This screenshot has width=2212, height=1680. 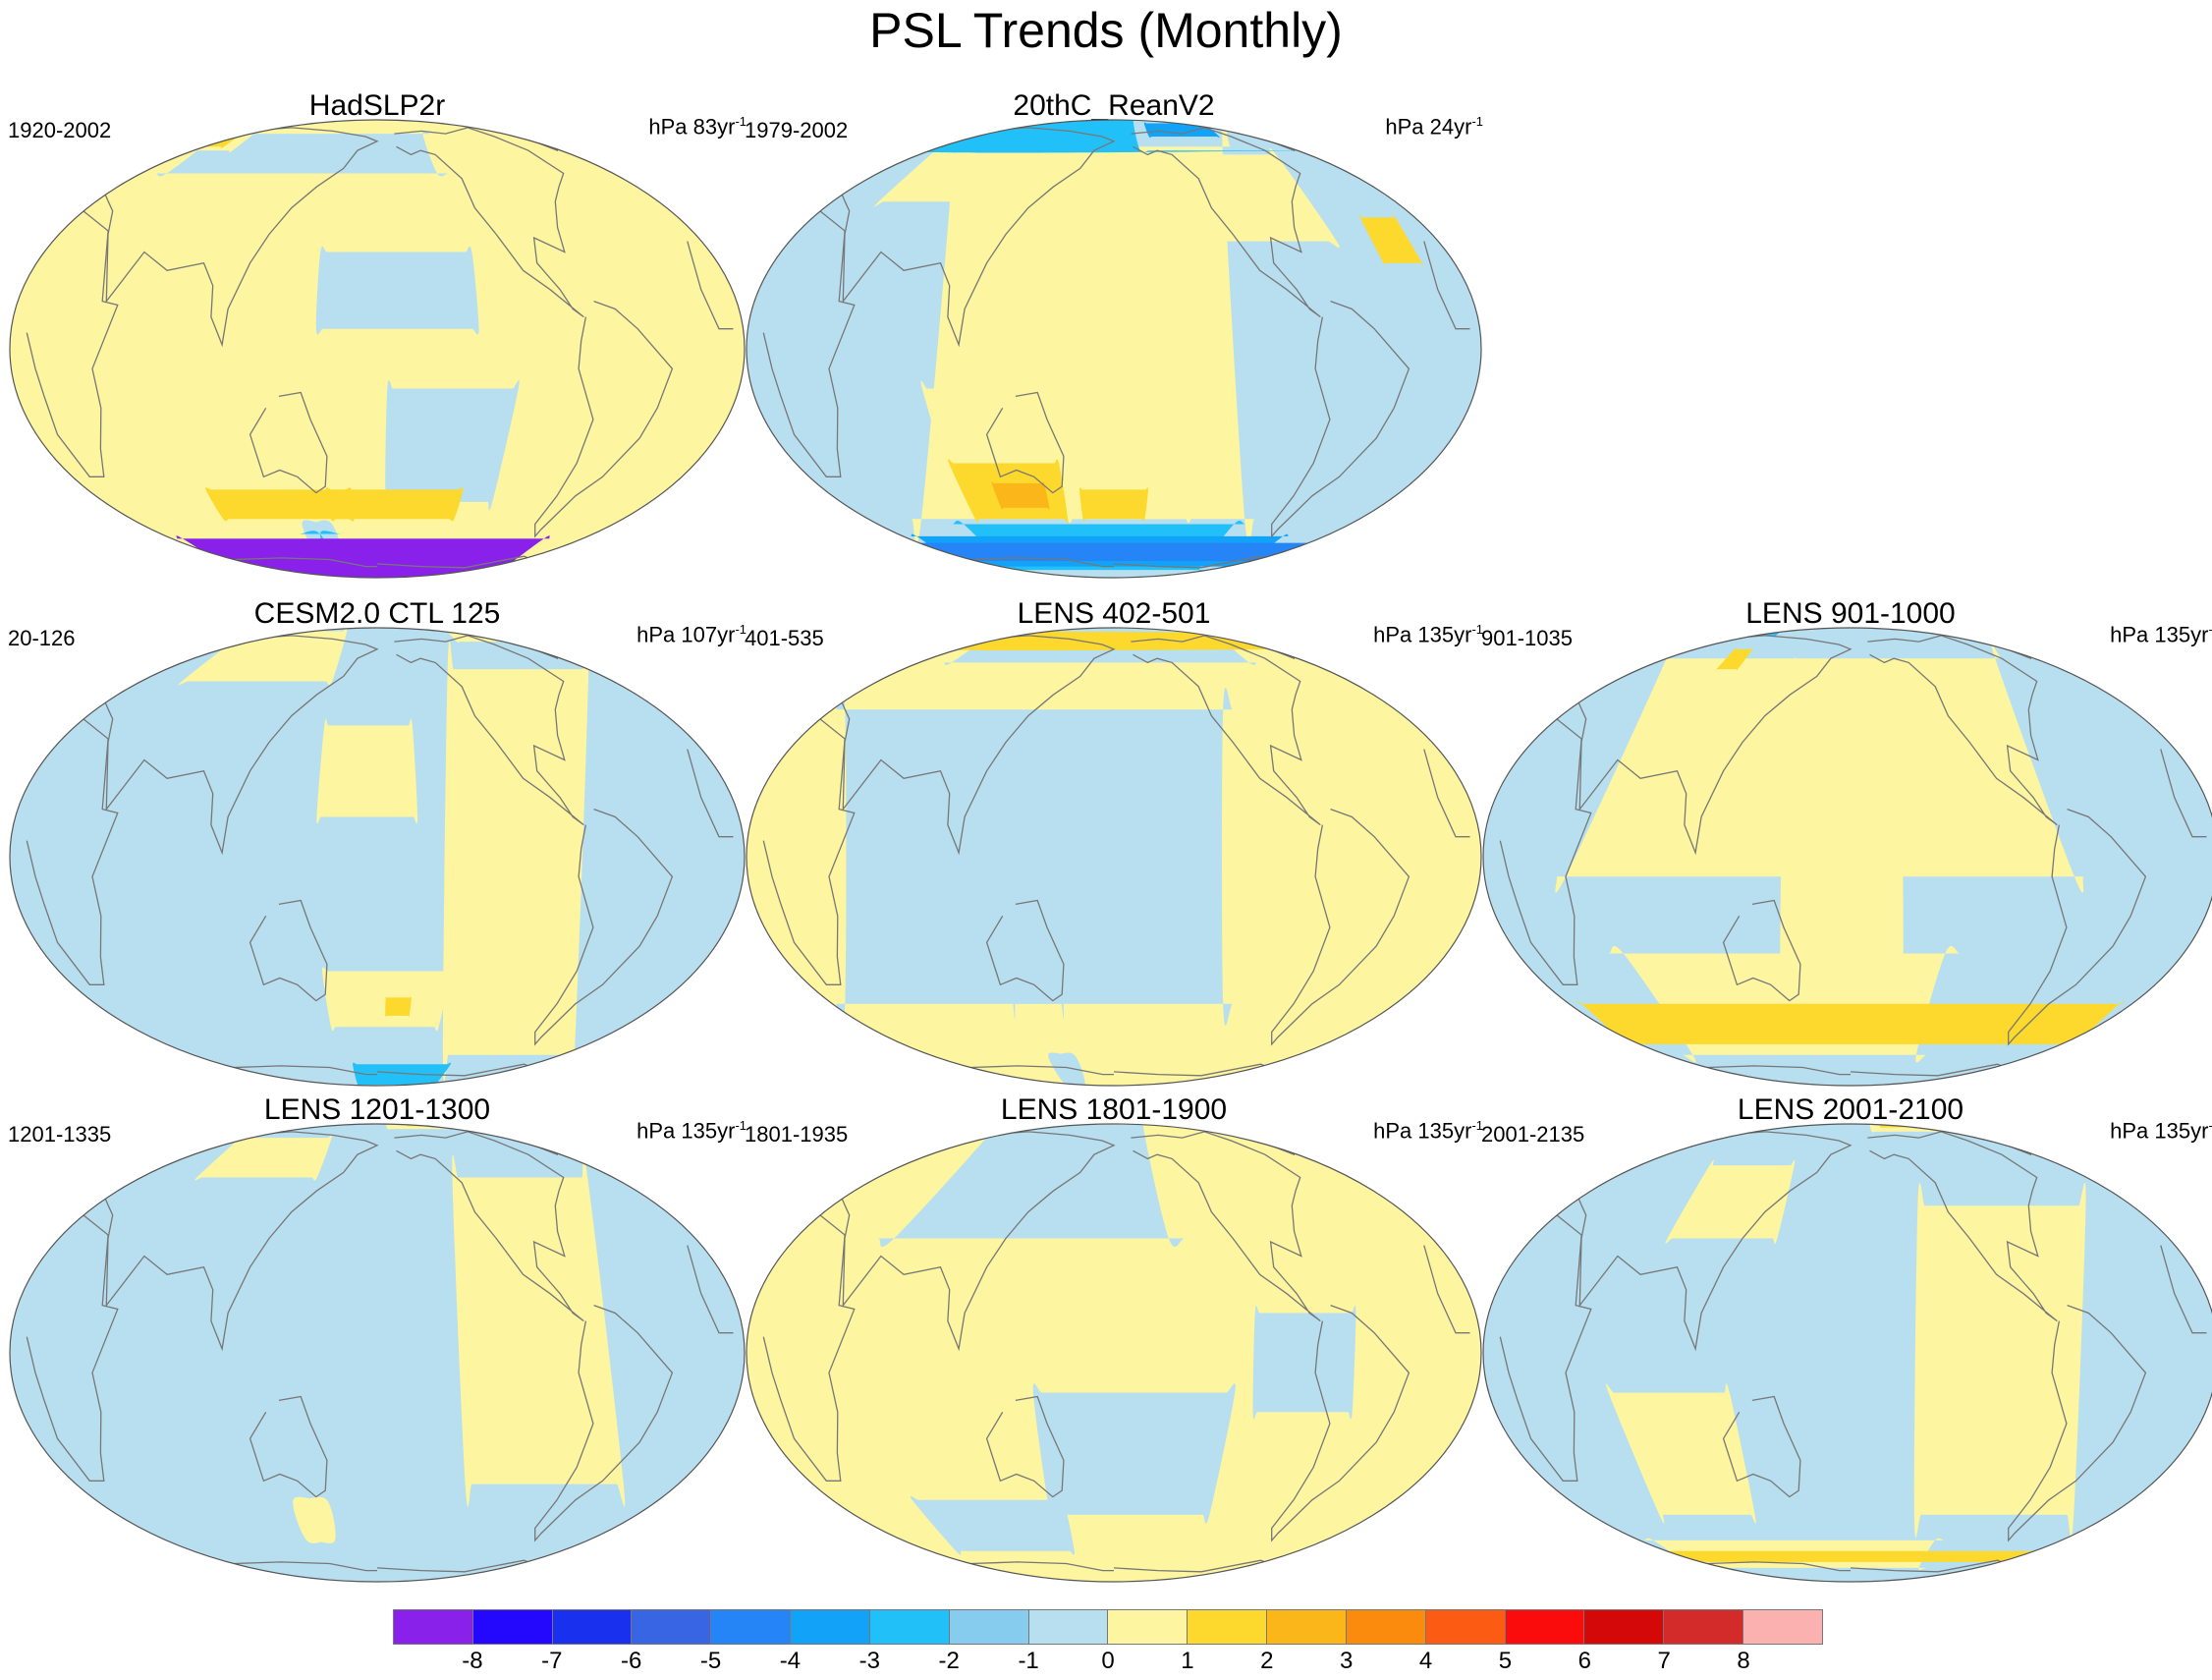 What do you see at coordinates (1187, 1661) in the screenshot?
I see `colorbar-tick-label: 1` at bounding box center [1187, 1661].